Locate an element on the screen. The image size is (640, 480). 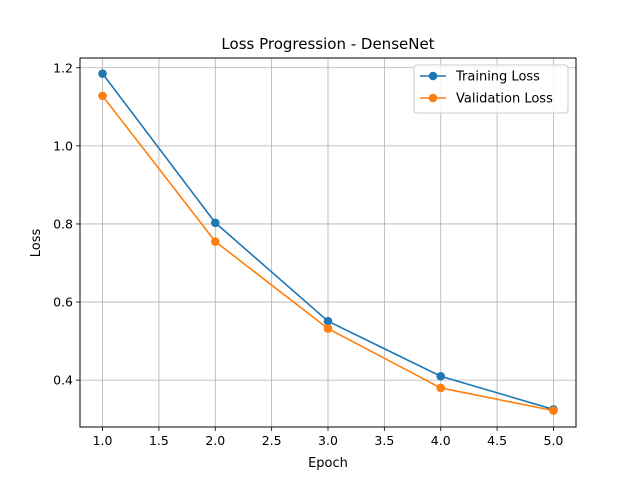
y-axis-label: Loss is located at coordinates (36, 243).